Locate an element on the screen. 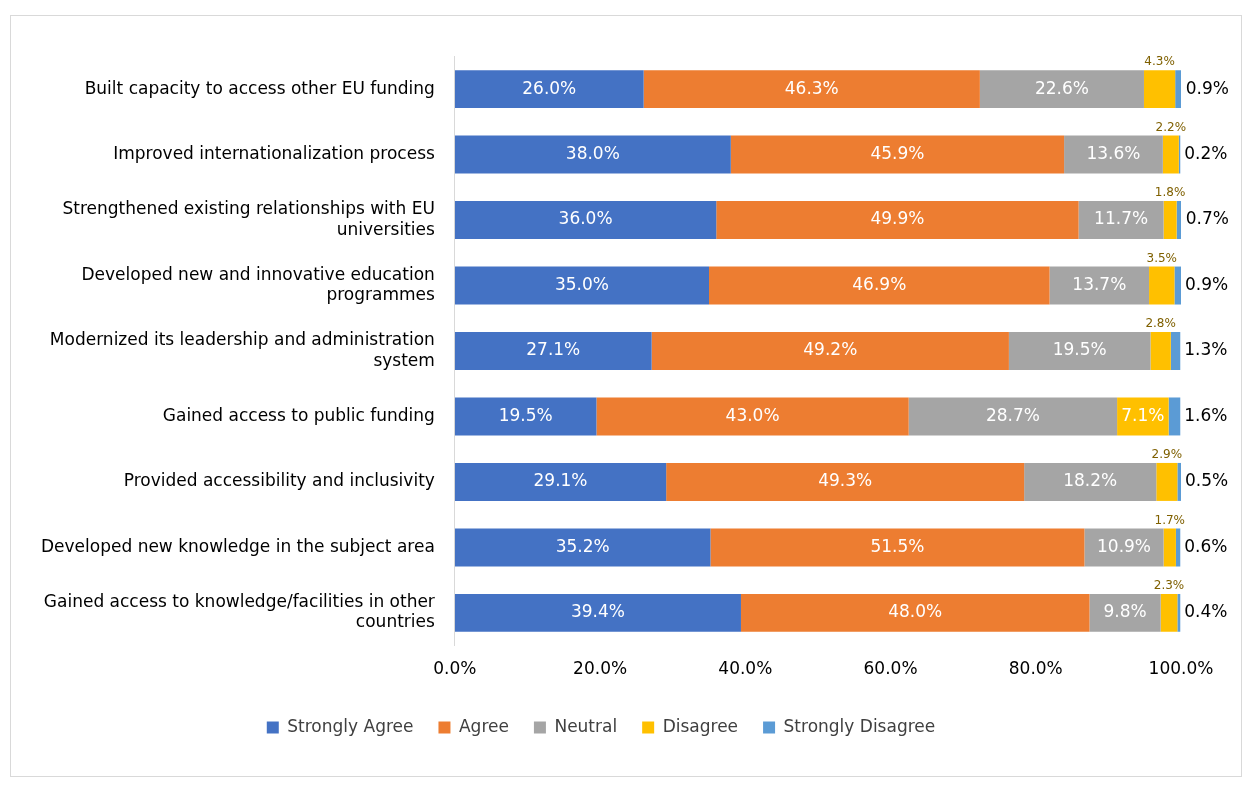 The width and height of the screenshot is (1251, 787). data-label: 0.5% is located at coordinates (1207, 480).